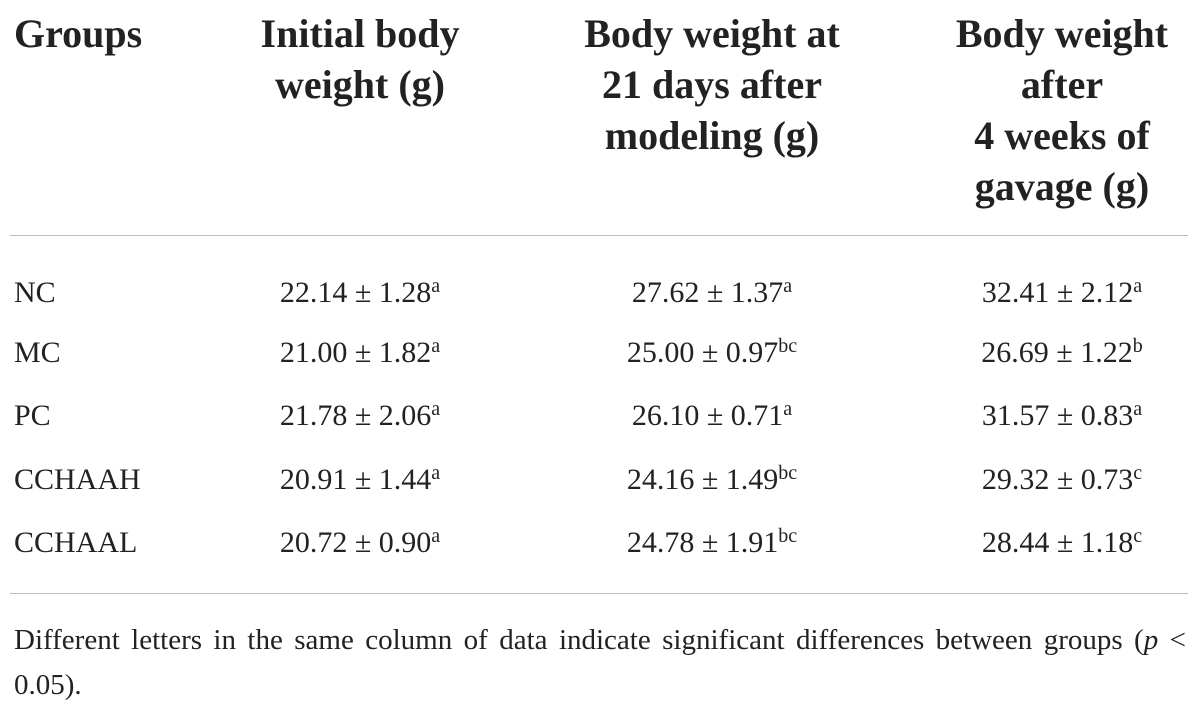 This screenshot has height=713, width=1200. I want to click on header-cell: Body weight at 21 days after modeling (g), so click(712, 84).